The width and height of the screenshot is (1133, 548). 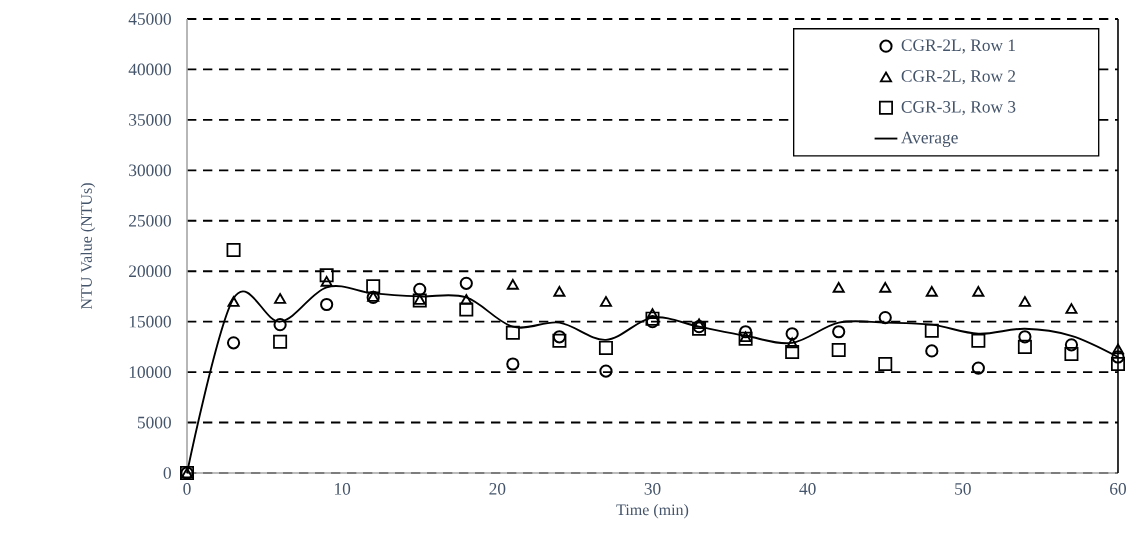 I want to click on legend-label: CGR-2L, Row 2, so click(x=958, y=77).